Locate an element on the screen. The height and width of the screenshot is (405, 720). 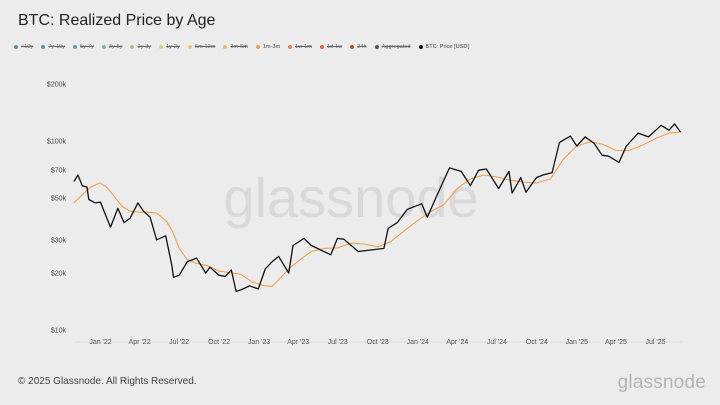
legend-item: 3m-6m is located at coordinates (235, 47).